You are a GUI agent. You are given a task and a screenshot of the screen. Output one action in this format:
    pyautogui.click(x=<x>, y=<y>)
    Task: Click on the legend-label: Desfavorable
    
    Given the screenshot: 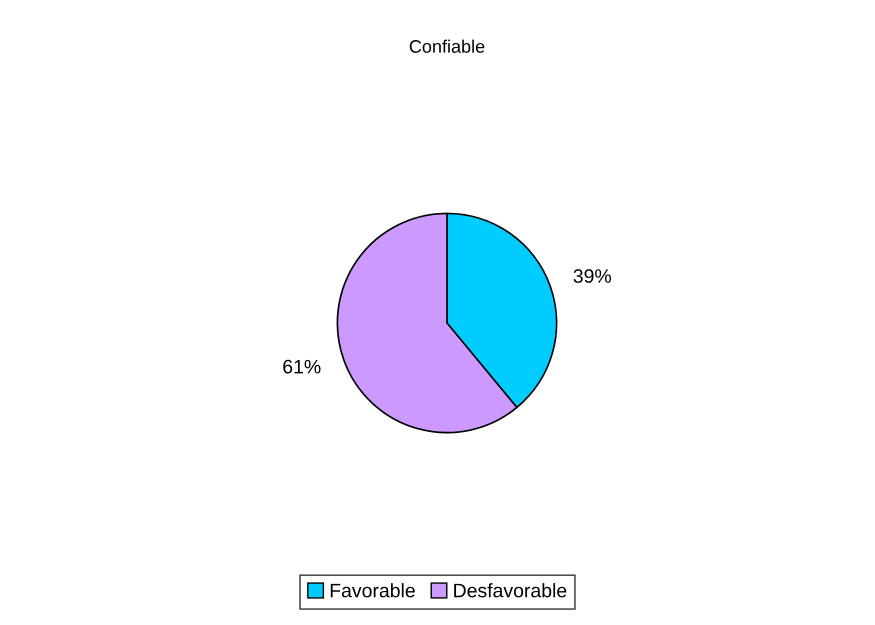 What is the action you would take?
    pyautogui.click(x=510, y=590)
    